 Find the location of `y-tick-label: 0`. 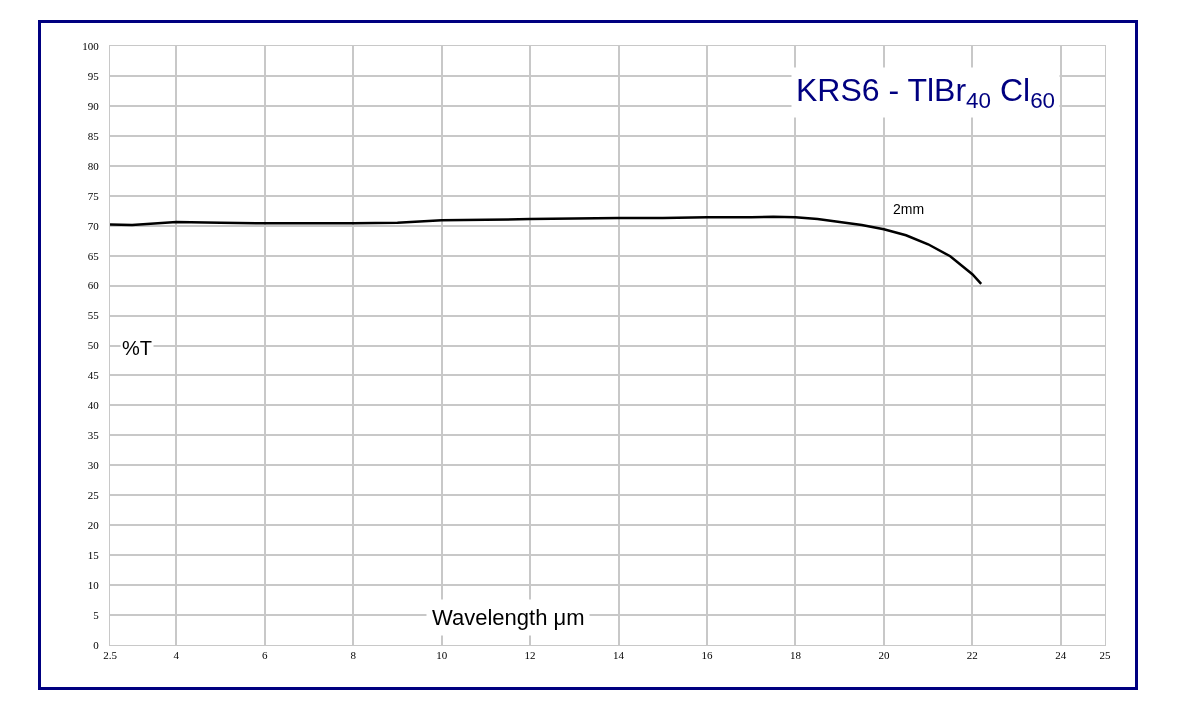

y-tick-label: 0 is located at coordinates (96, 644).